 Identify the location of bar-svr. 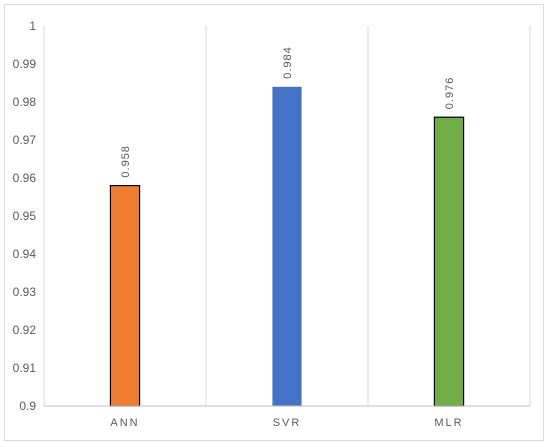
(287, 246).